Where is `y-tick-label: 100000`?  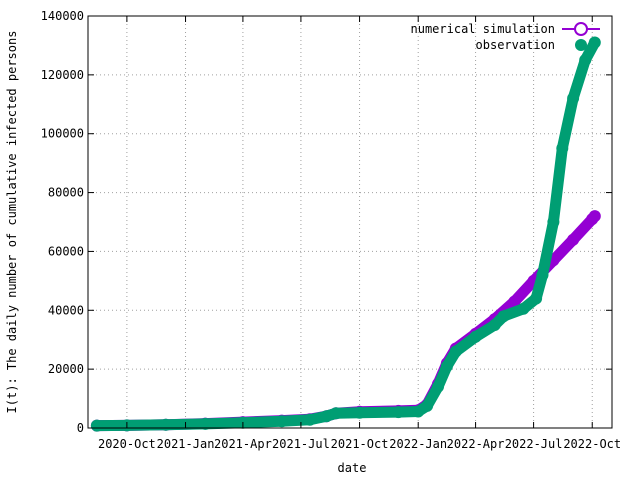 y-tick-label: 100000 is located at coordinates (62, 134).